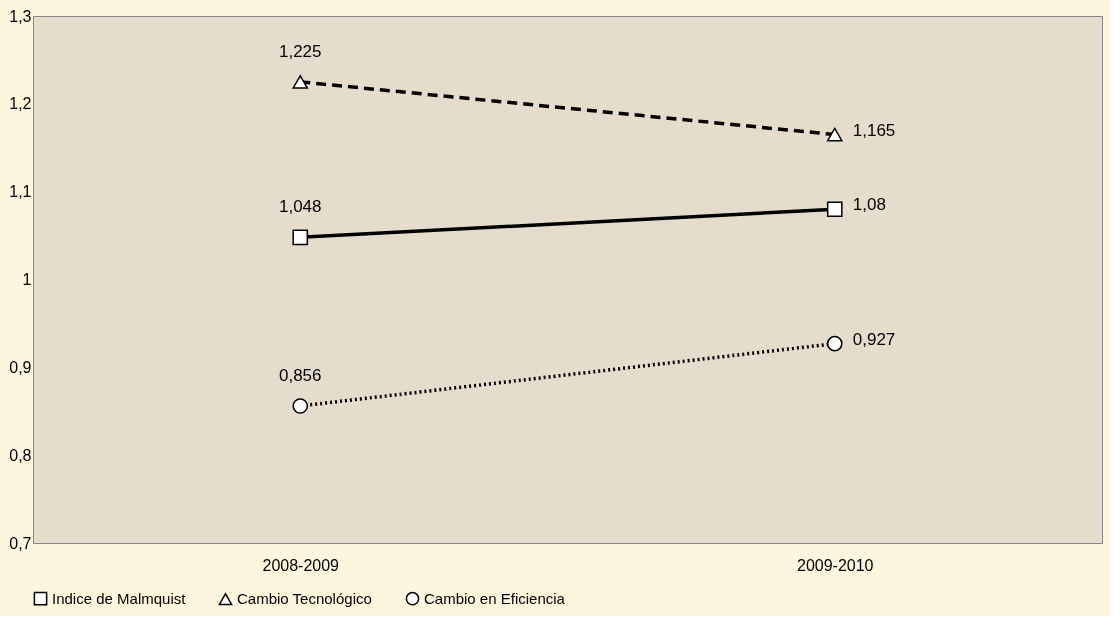 The width and height of the screenshot is (1120, 626). What do you see at coordinates (20, 16) in the screenshot?
I see `y-tick-label: 1,3` at bounding box center [20, 16].